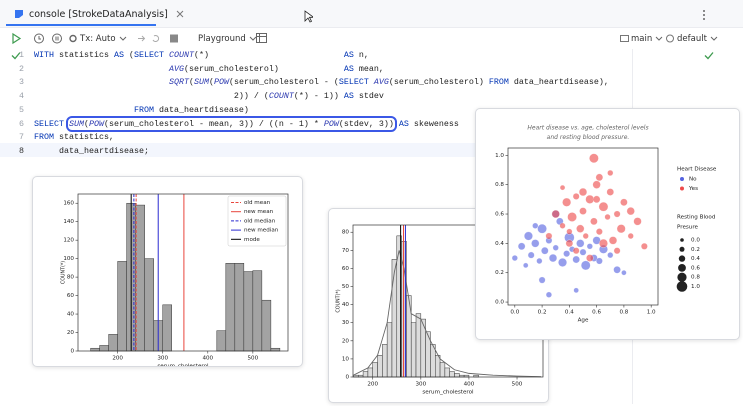  I want to click on legend-label: mode, so click(252, 240).